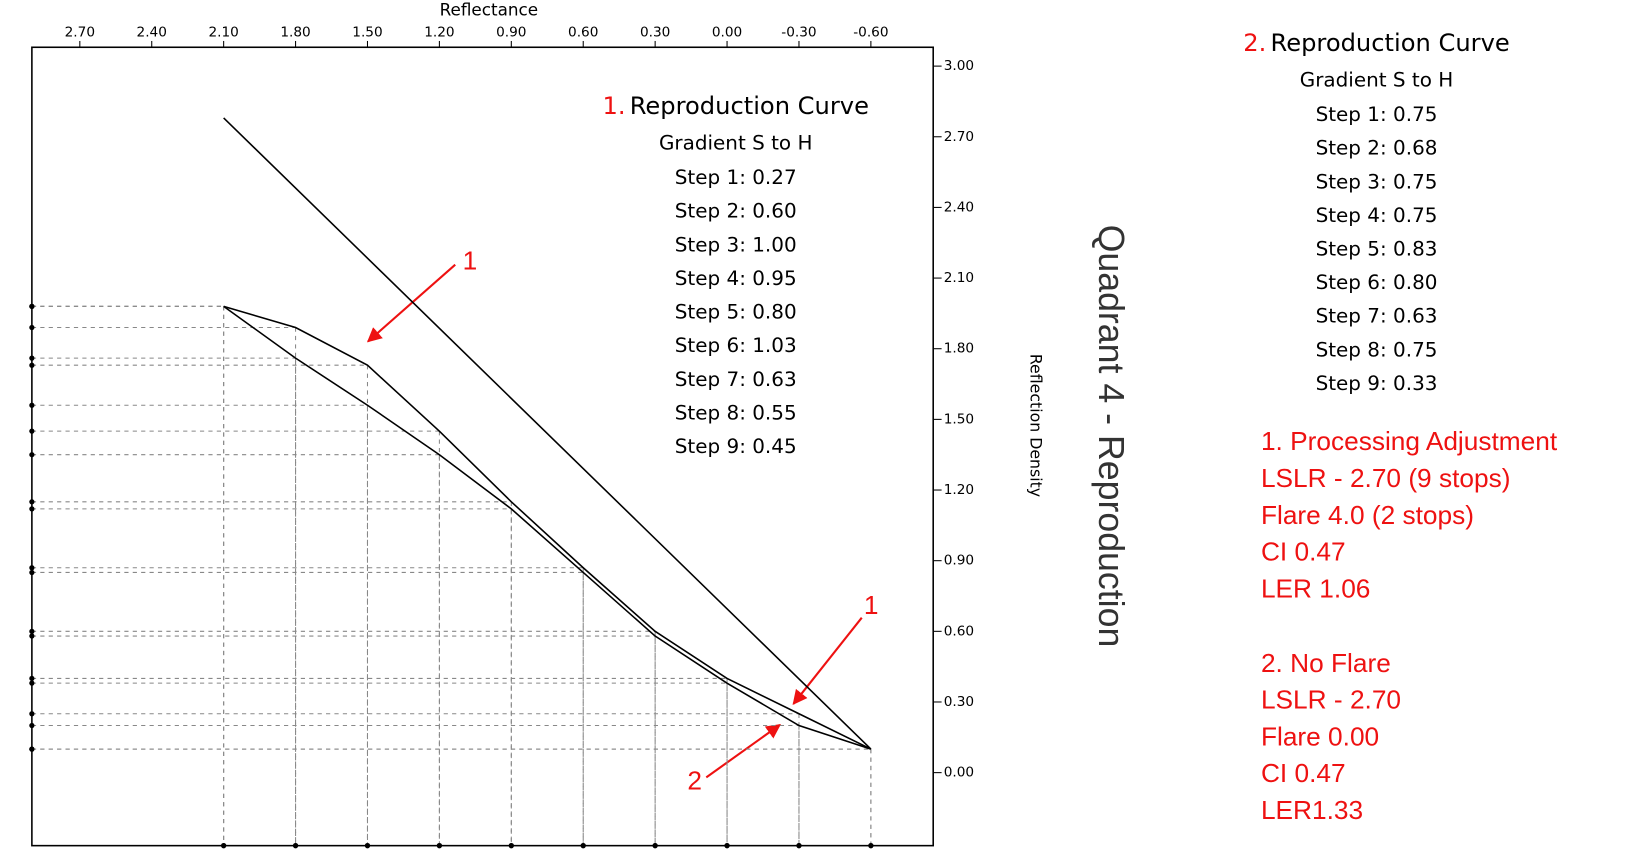 The width and height of the screenshot is (1629, 853). What do you see at coordinates (295, 33) in the screenshot?
I see `x-tick-label: 1.80` at bounding box center [295, 33].